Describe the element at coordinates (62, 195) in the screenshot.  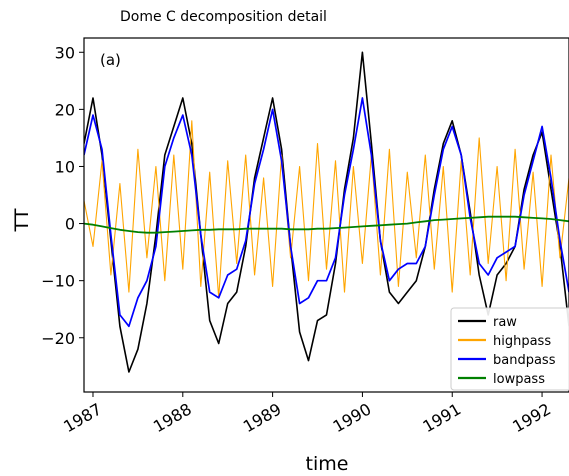
I see `y-axis: −20 −10 0 10 20 30` at that location.